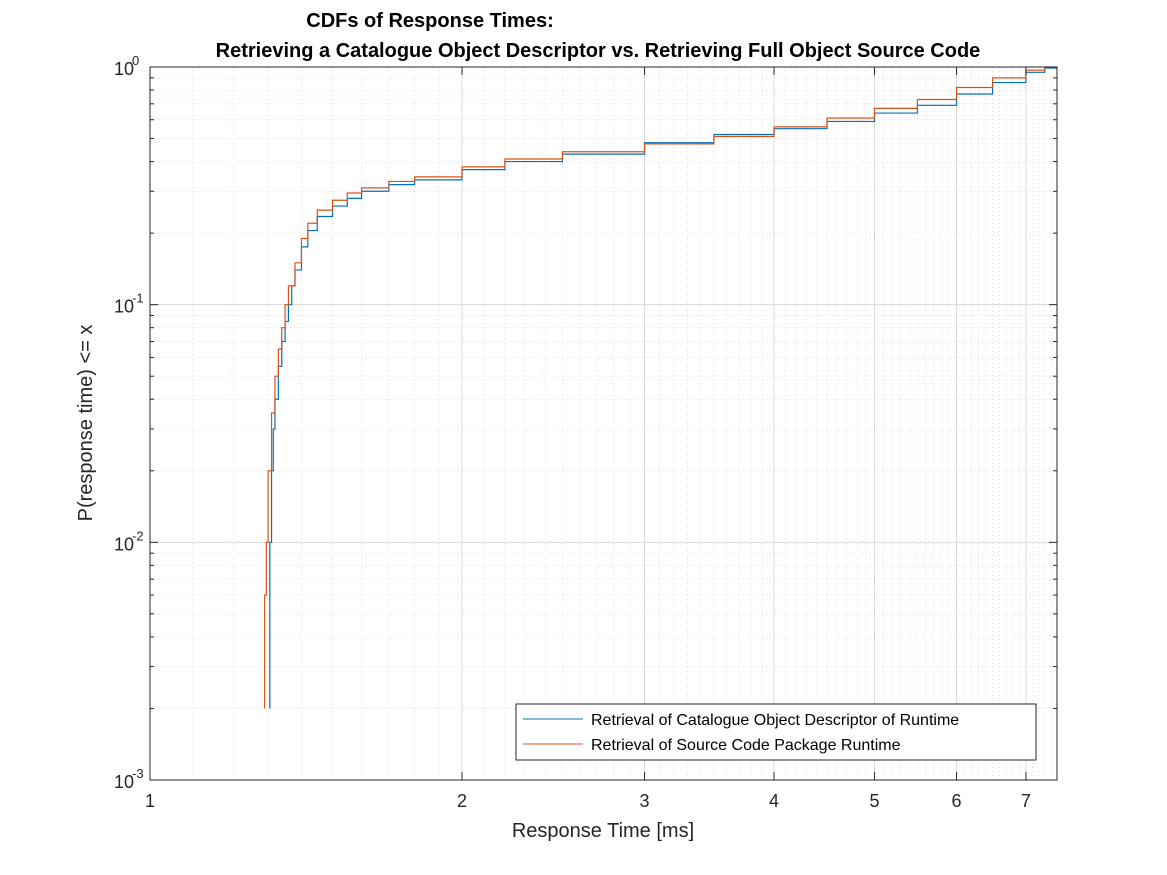 This screenshot has height=875, width=1167. Describe the element at coordinates (603, 831) in the screenshot. I see `x-axis-label: Response Time [ms]` at that location.